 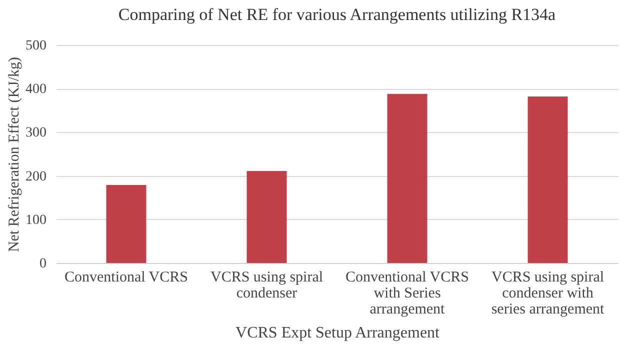 I want to click on x-tick-label: VCRS using spiral condenser, so click(x=267, y=286).